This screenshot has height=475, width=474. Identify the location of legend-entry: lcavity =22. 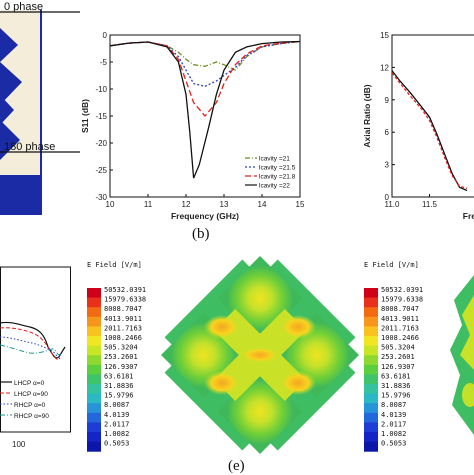
(274, 186).